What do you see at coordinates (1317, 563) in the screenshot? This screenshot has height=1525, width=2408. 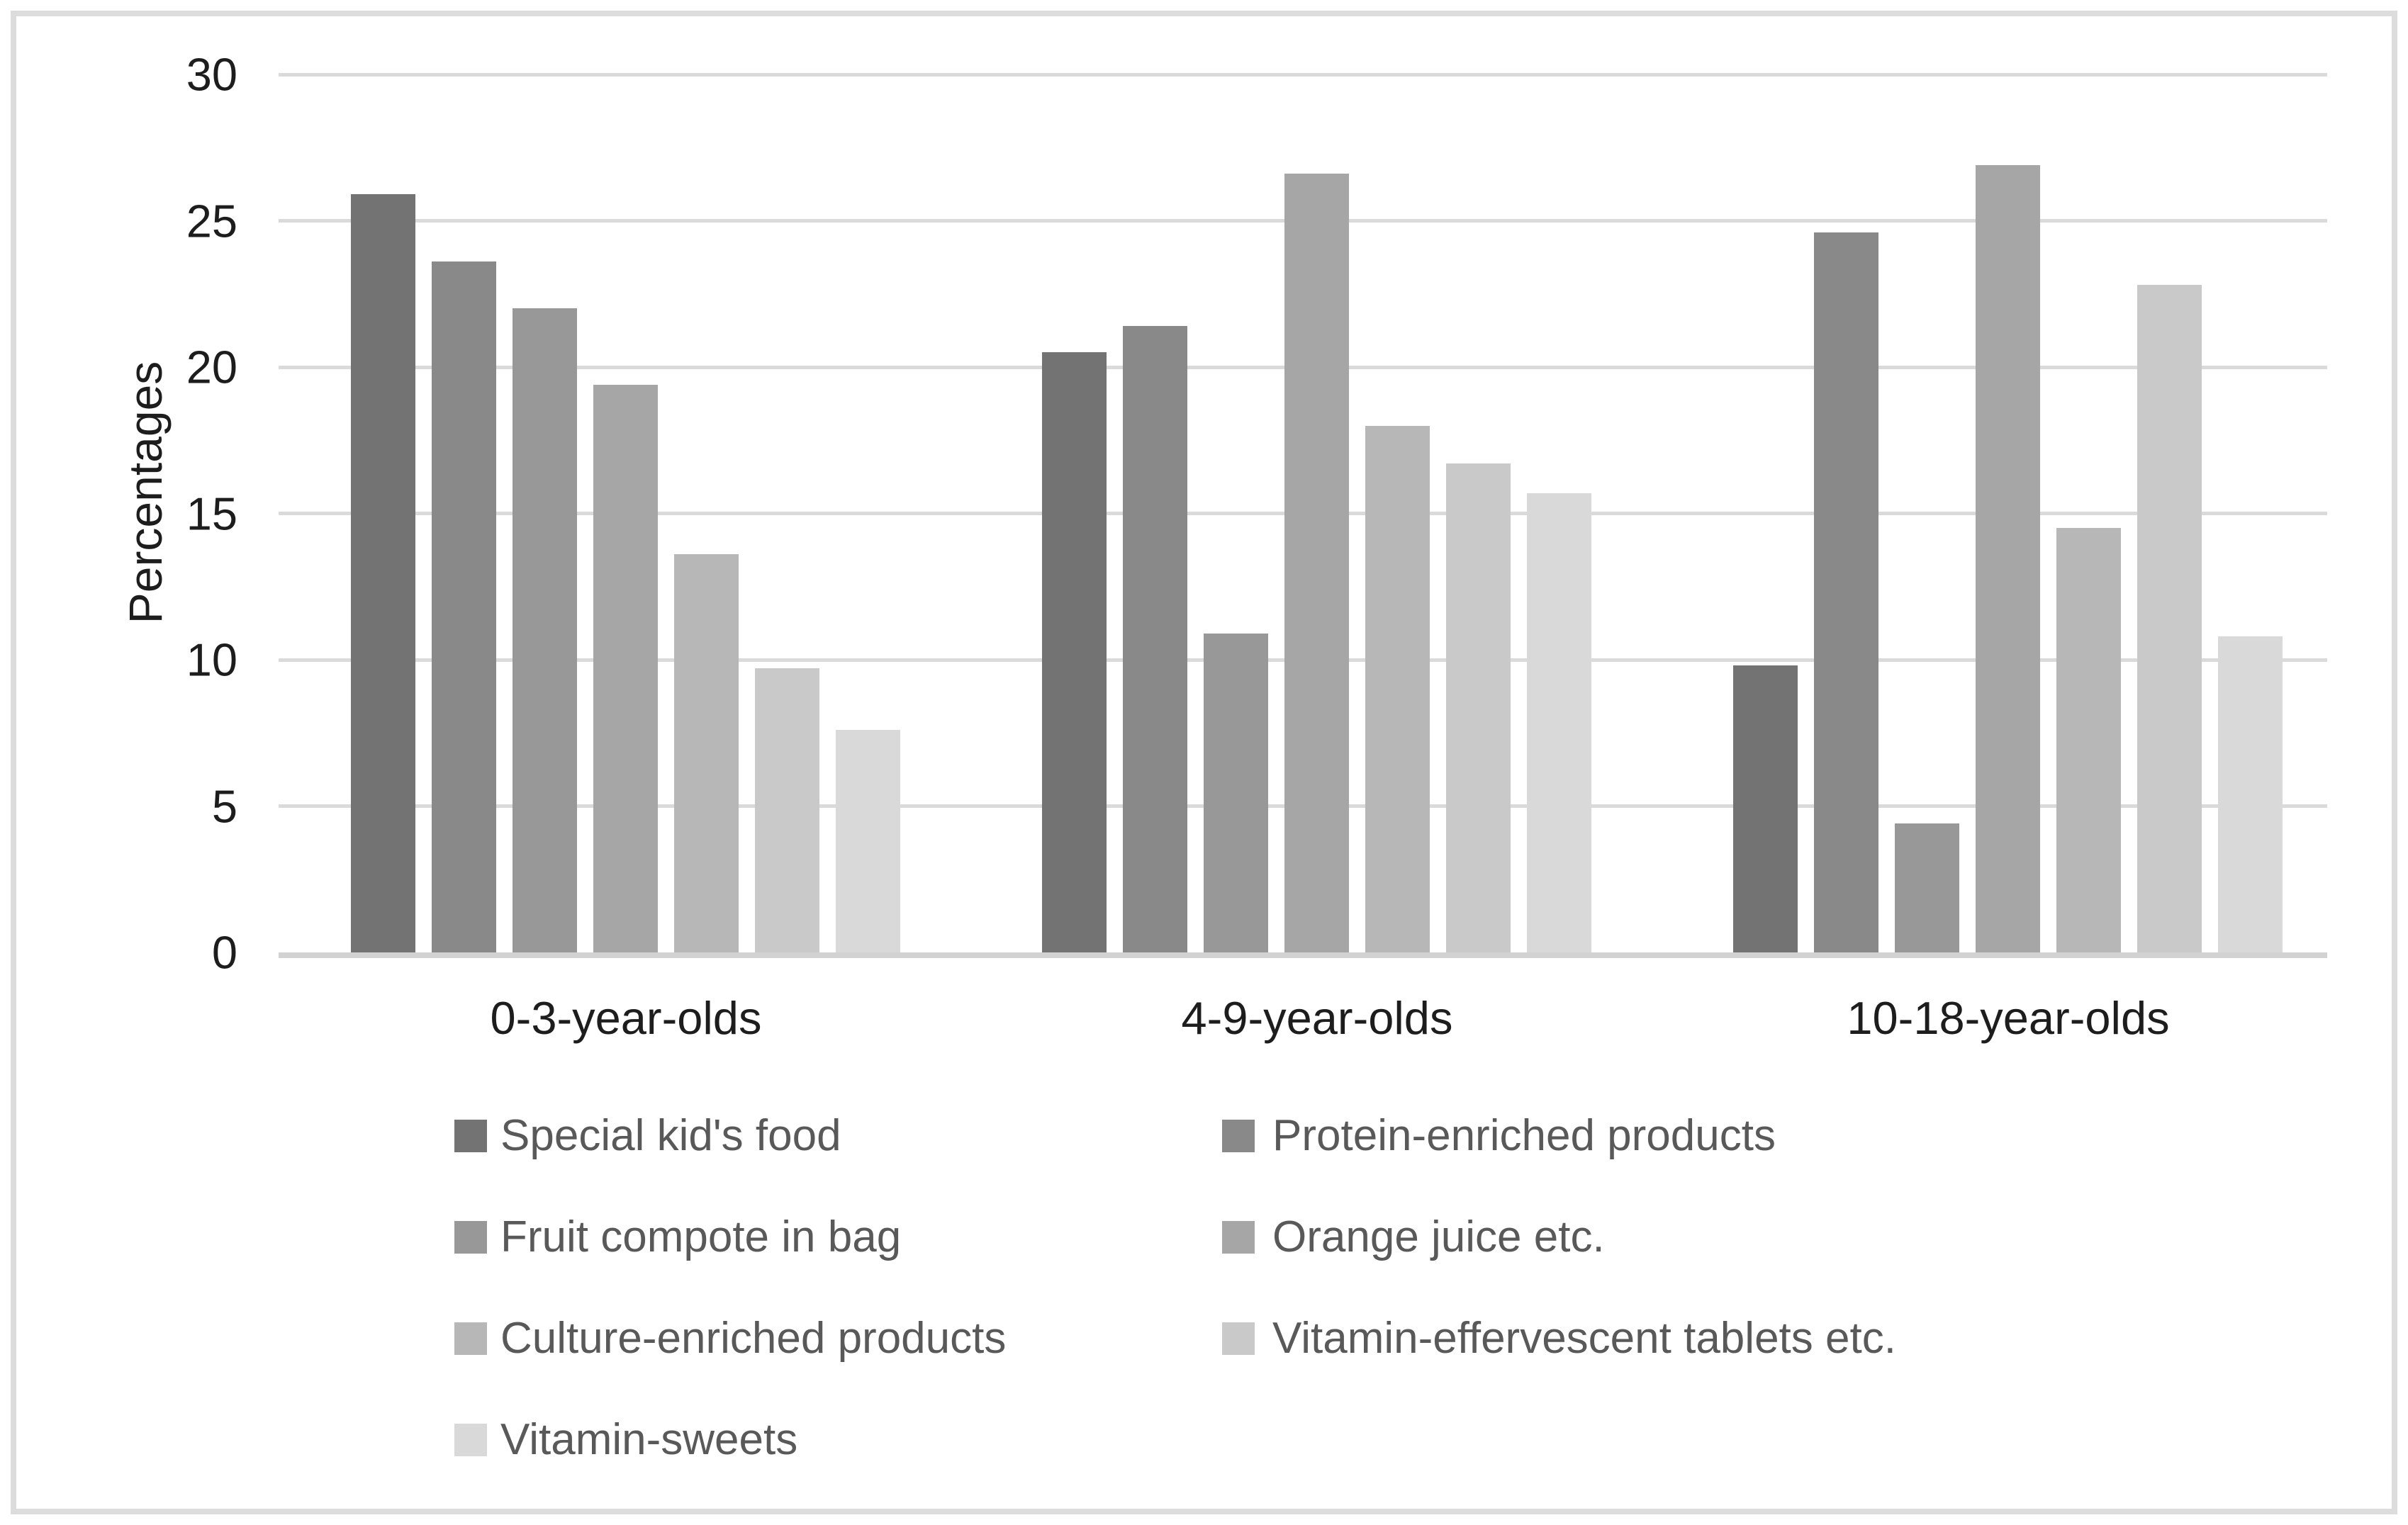 I see `bar-orange-juice-etc--4-9-year-olds` at bounding box center [1317, 563].